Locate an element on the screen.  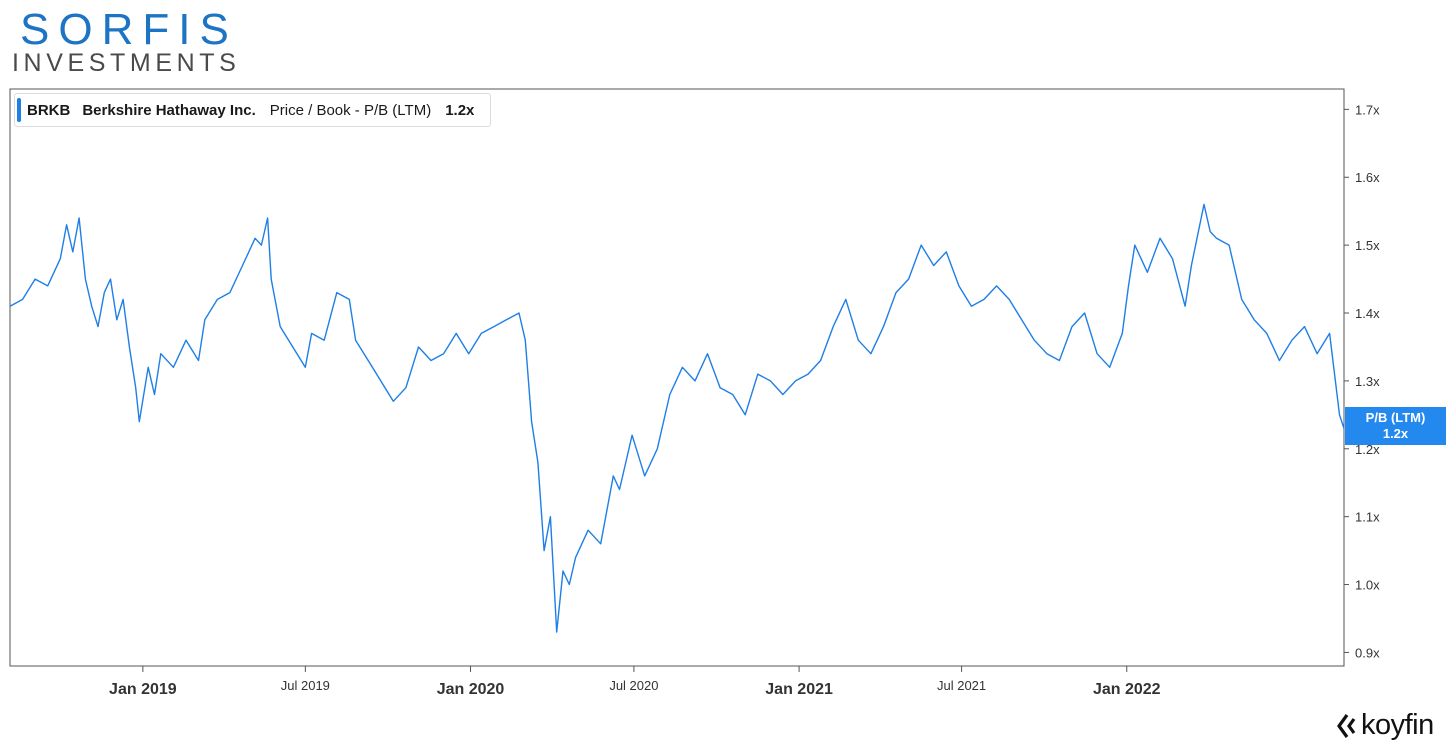
y-tick-label: 1.4x is located at coordinates (1367, 313).